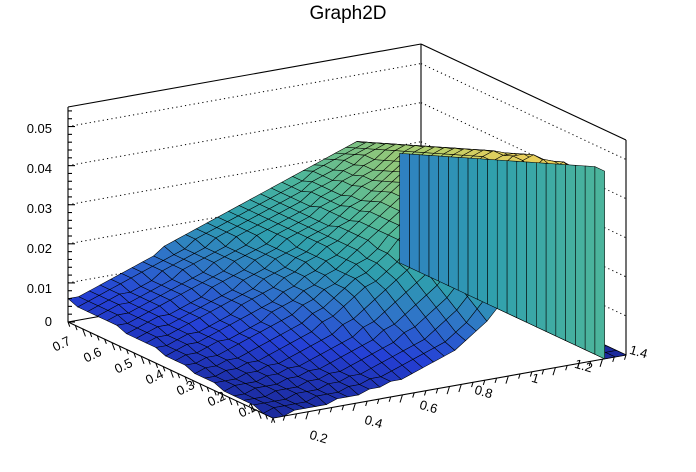 The height and width of the screenshot is (472, 696). What do you see at coordinates (39, 288) in the screenshot?
I see `z-axis-tick-label: 0.01` at bounding box center [39, 288].